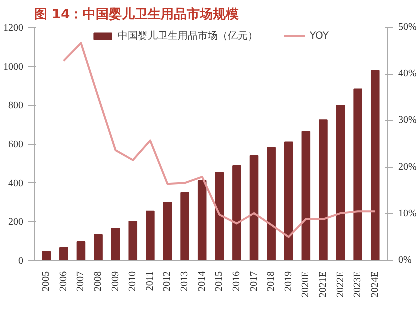 The height and width of the screenshot is (320, 419). What do you see at coordinates (272, 282) in the screenshot?
I see `x-tick-label: 2018` at bounding box center [272, 282].